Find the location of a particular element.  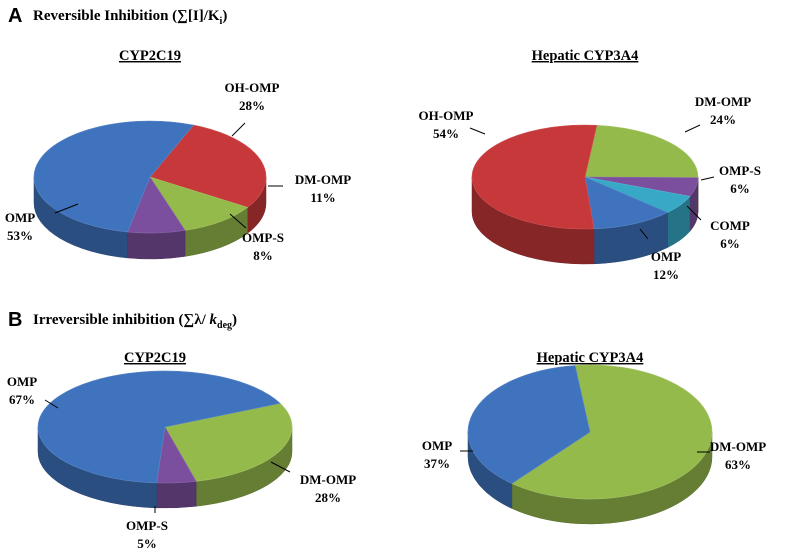

slice-label-omp-s: OMP-S 8% is located at coordinates (263, 246).